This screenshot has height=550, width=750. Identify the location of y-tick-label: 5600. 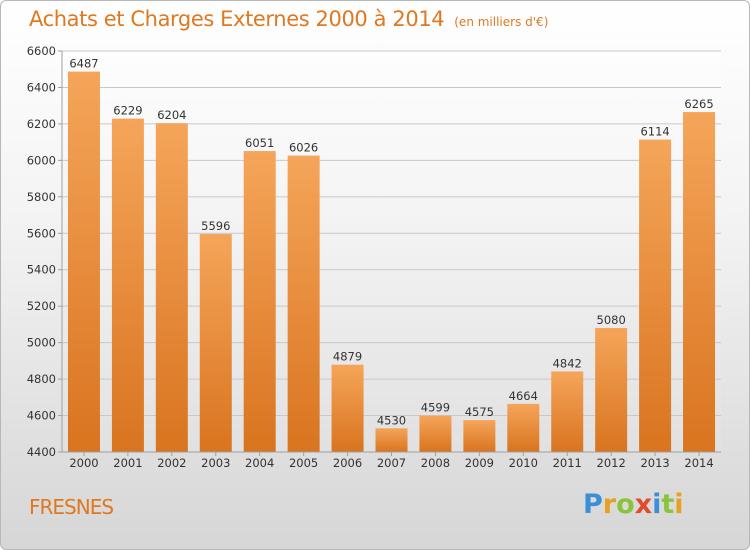
(41, 233).